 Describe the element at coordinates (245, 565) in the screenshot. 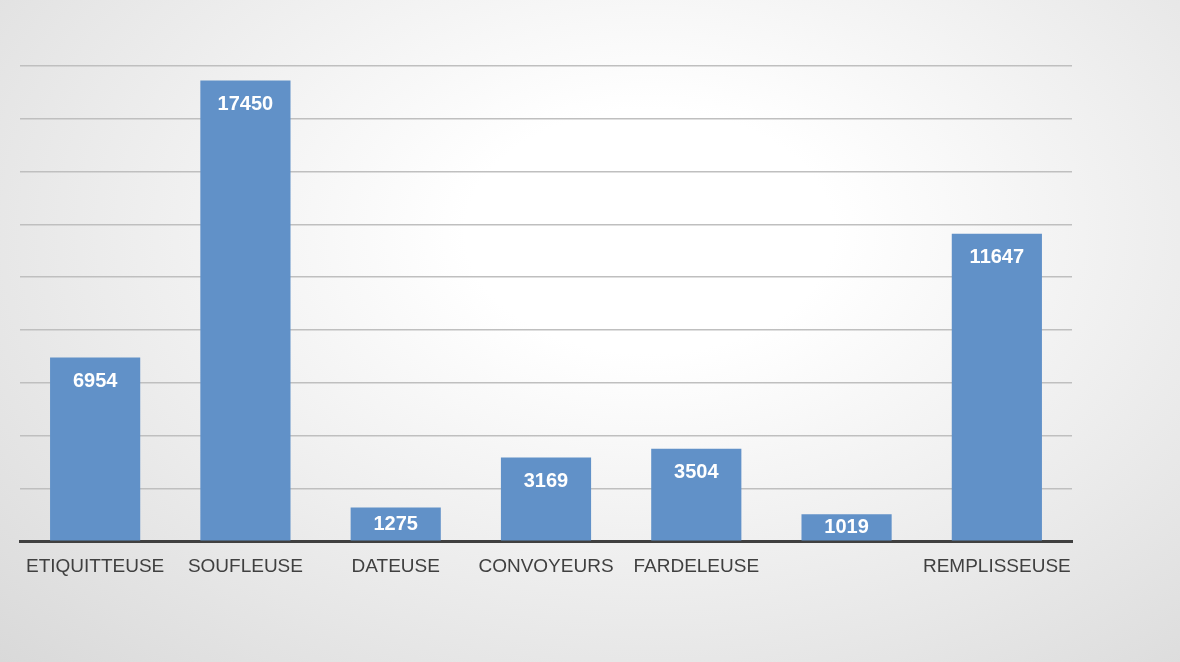

I see `x-tick-label: SOUFLEUSE` at that location.